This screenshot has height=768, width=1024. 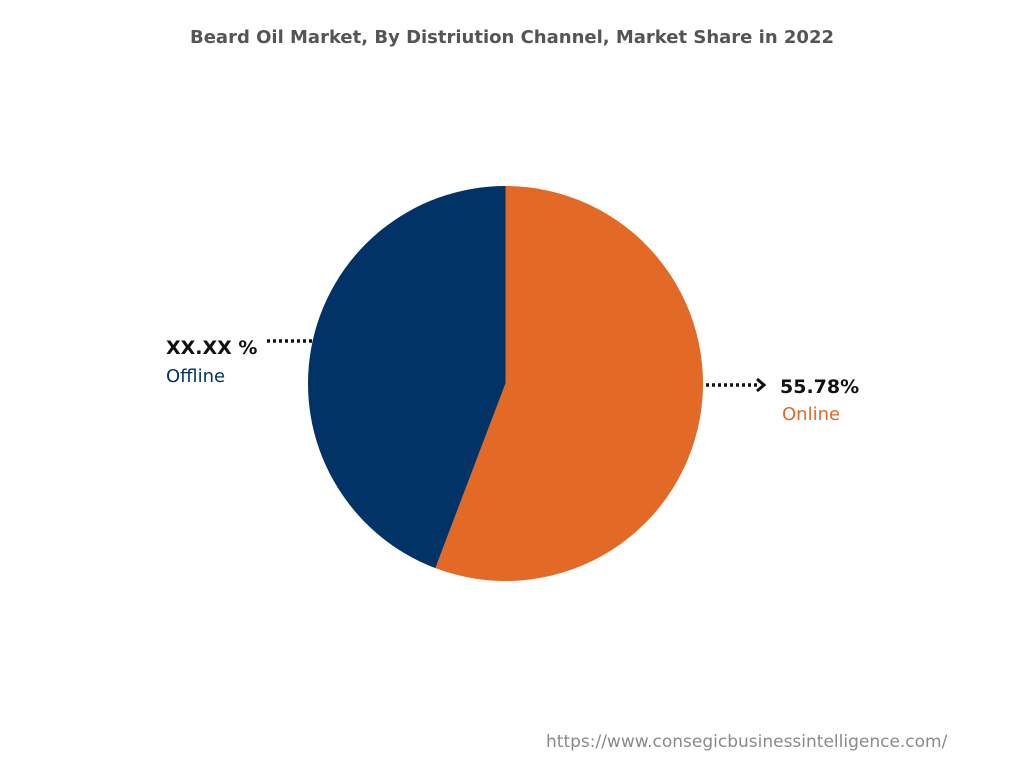 What do you see at coordinates (820, 387) in the screenshot?
I see `online-value-label: 55.78%` at bounding box center [820, 387].